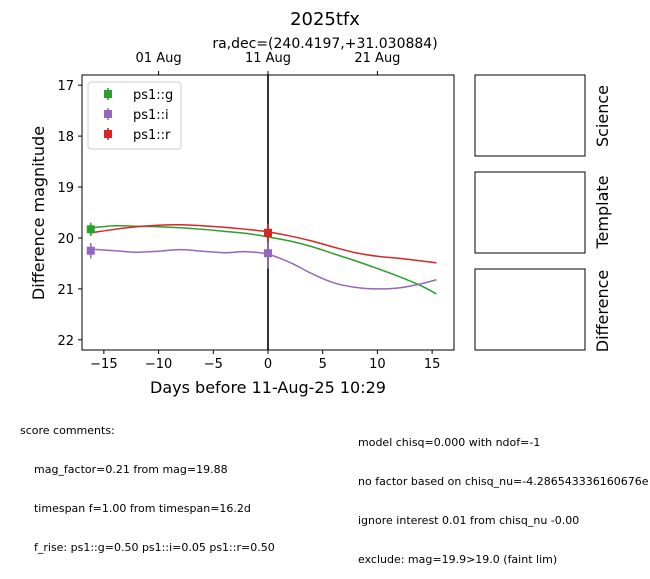  Describe the element at coordinates (530, 309) in the screenshot. I see `difference-panel` at that location.